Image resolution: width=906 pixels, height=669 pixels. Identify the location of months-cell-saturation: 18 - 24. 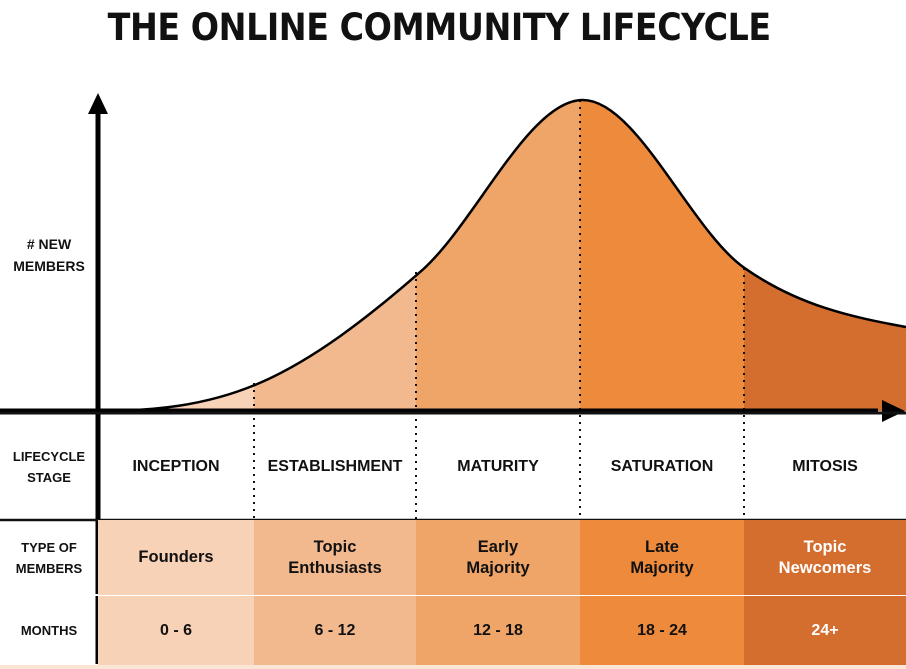
(662, 630).